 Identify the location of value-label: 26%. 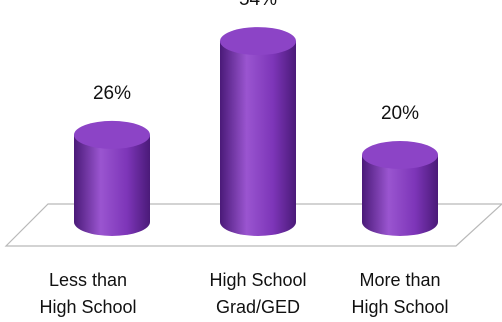
(112, 93).